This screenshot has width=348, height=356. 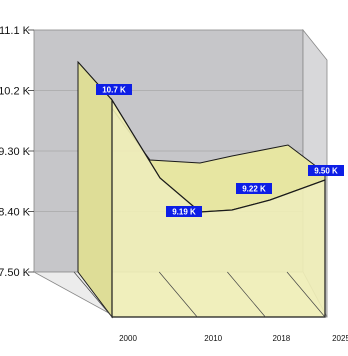 I want to click on y-tick-label-2: 9.30 K, so click(x=15, y=152).